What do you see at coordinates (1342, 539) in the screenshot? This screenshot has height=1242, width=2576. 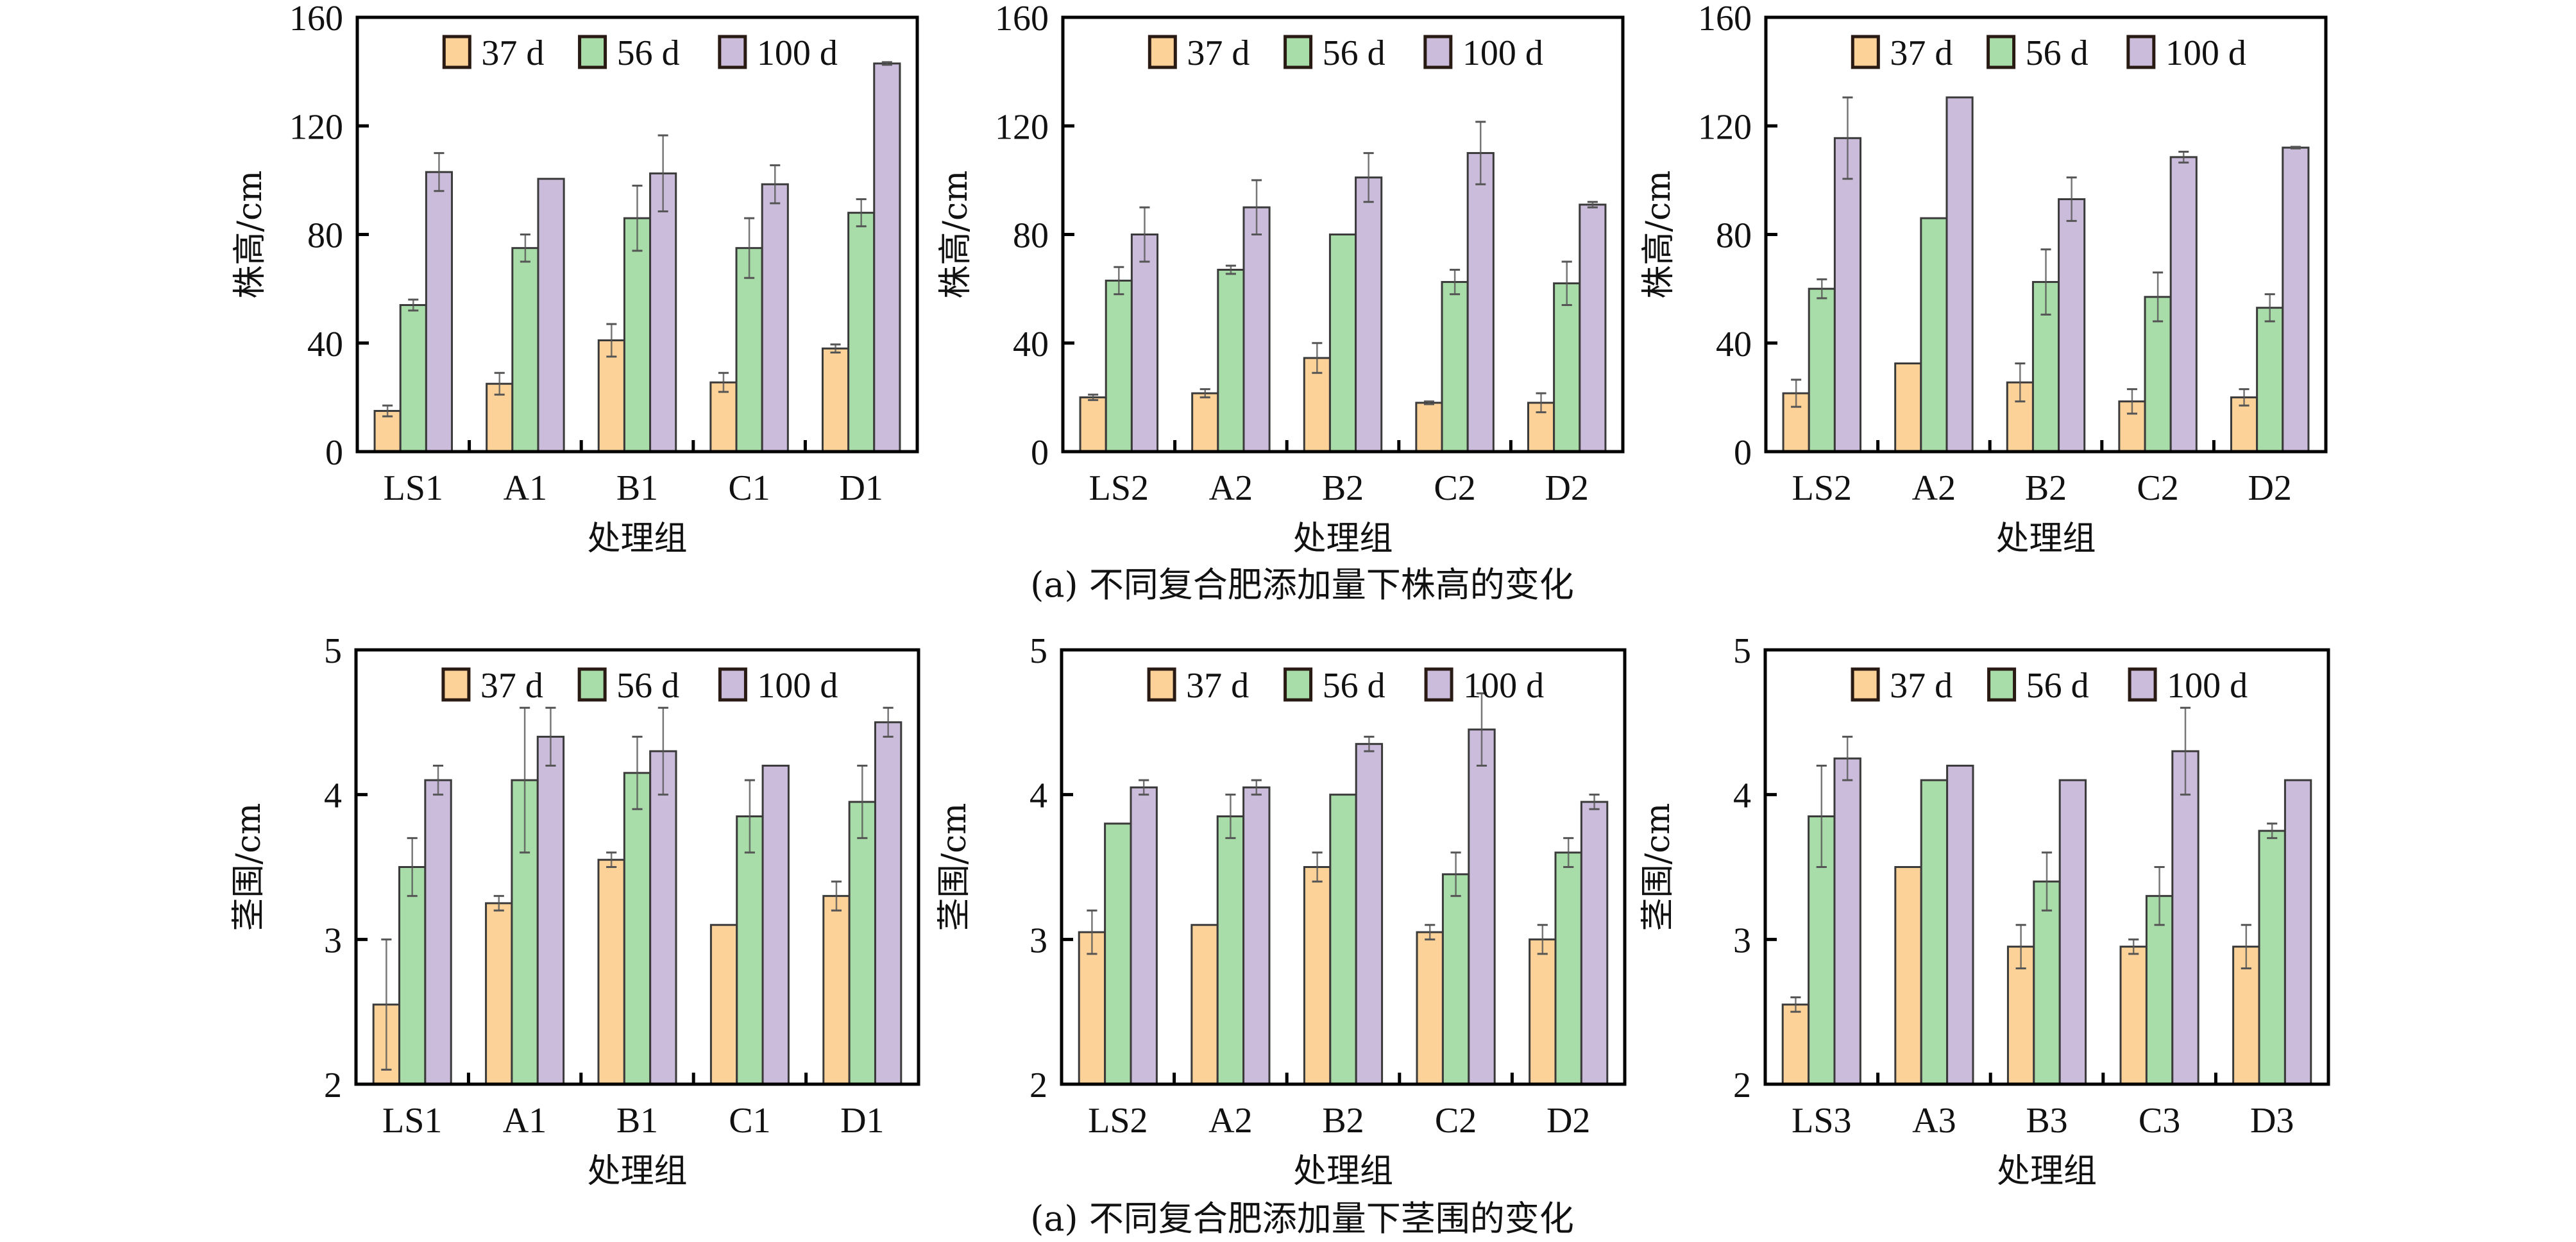 I see `x-axis-title: 处理组` at bounding box center [1342, 539].